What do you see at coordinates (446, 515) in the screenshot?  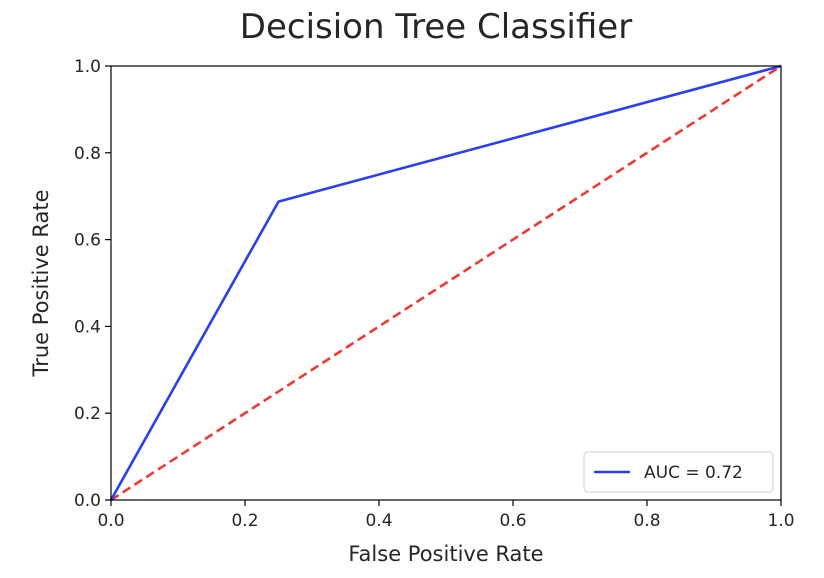 I see `x-axis-ticks: 0.0 0.2 0.4 0.6 0.8 1.0` at bounding box center [446, 515].